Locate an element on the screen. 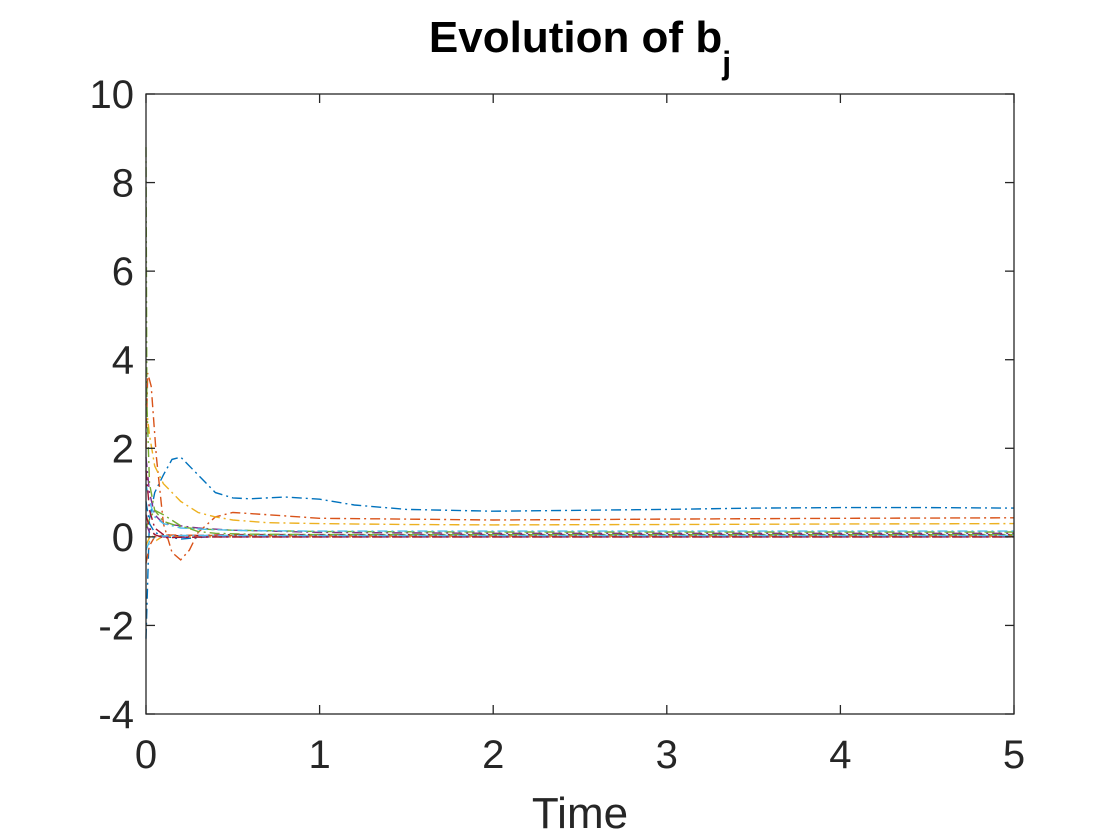  x-tick-label: 3 is located at coordinates (667, 755).